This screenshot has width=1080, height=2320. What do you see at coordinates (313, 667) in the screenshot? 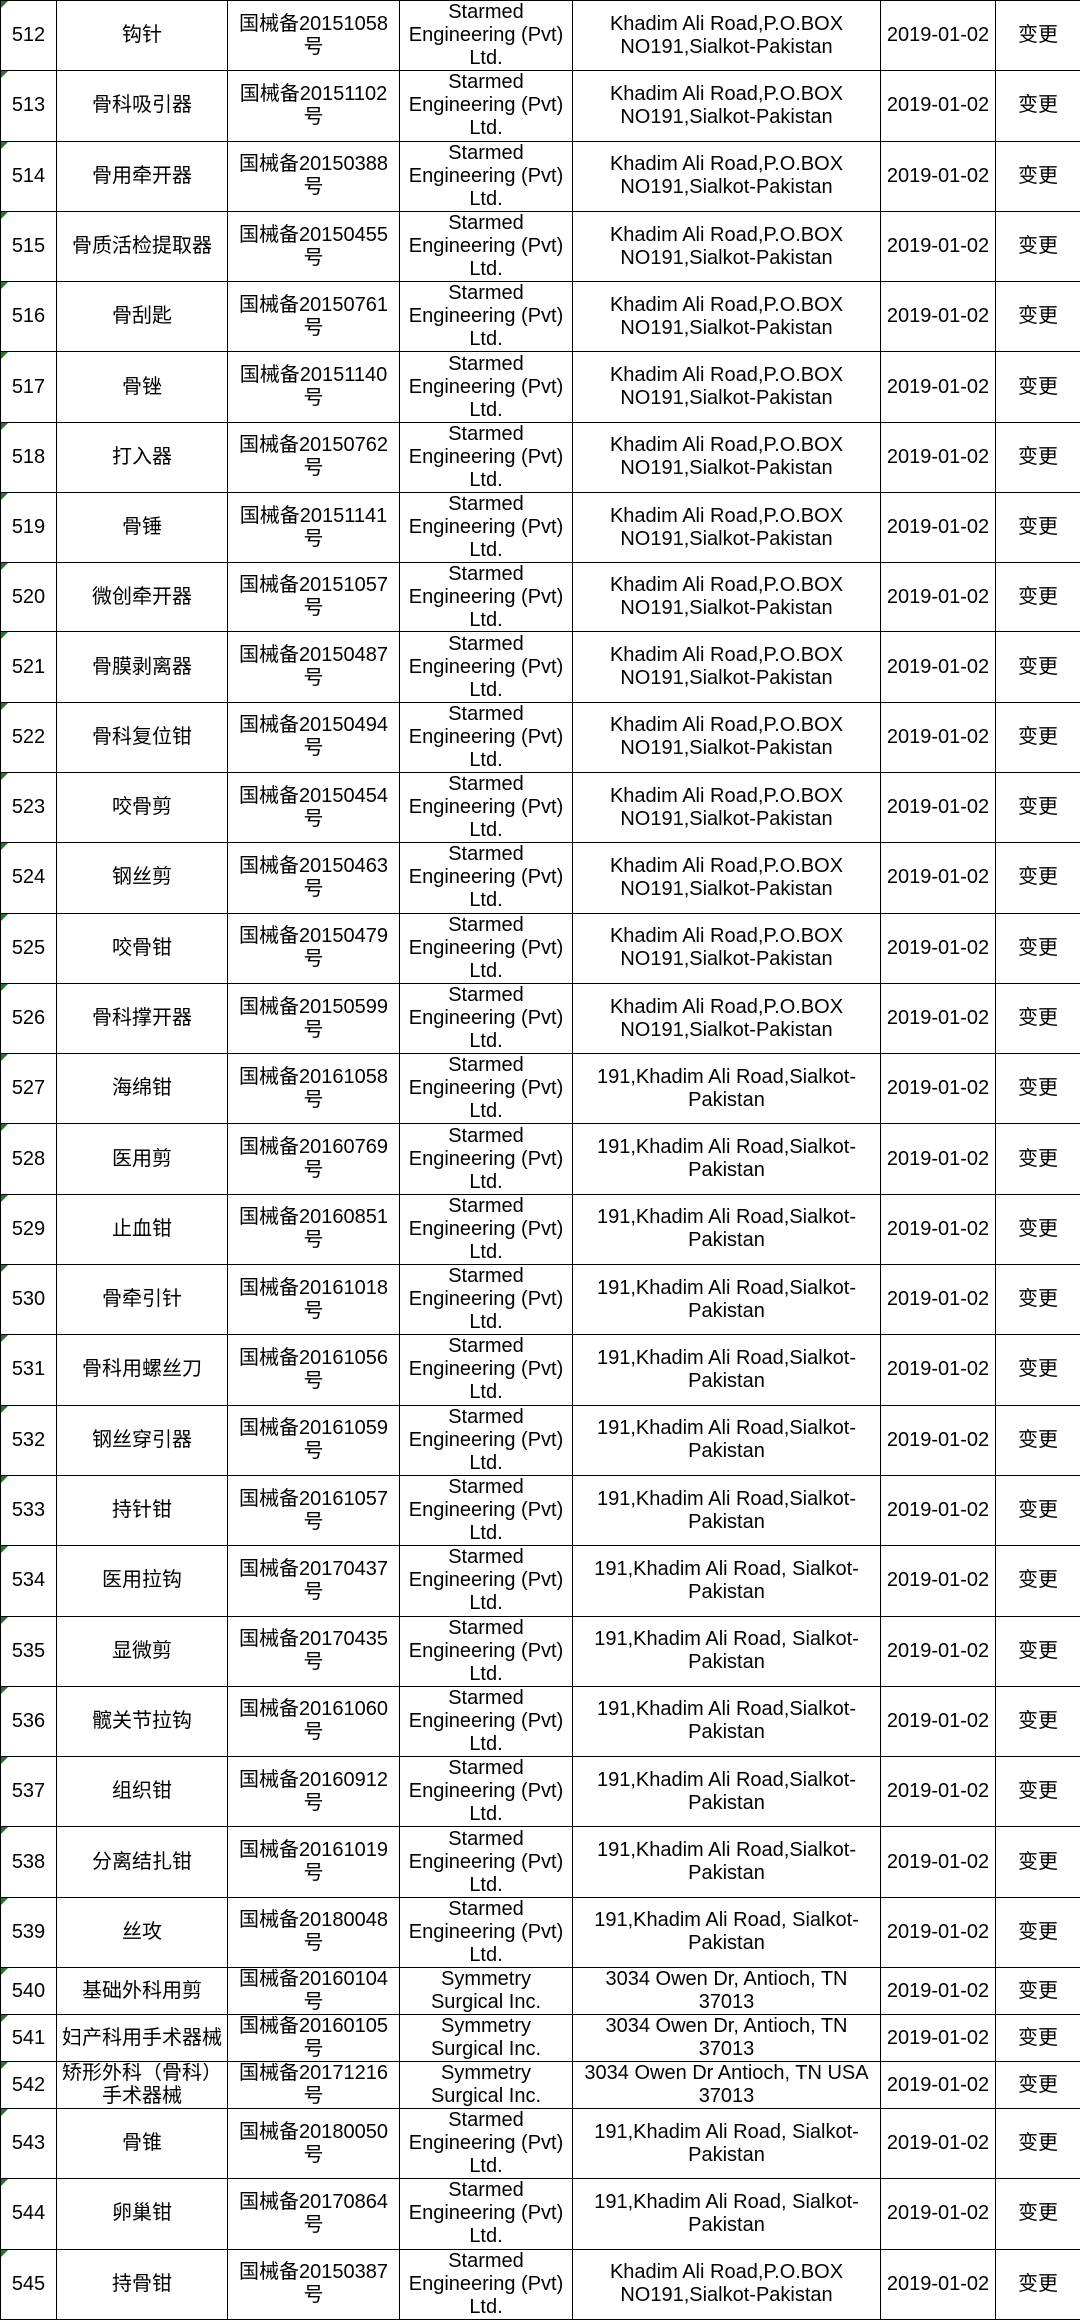
I see `registration-number: 国械备20150487号` at bounding box center [313, 667].